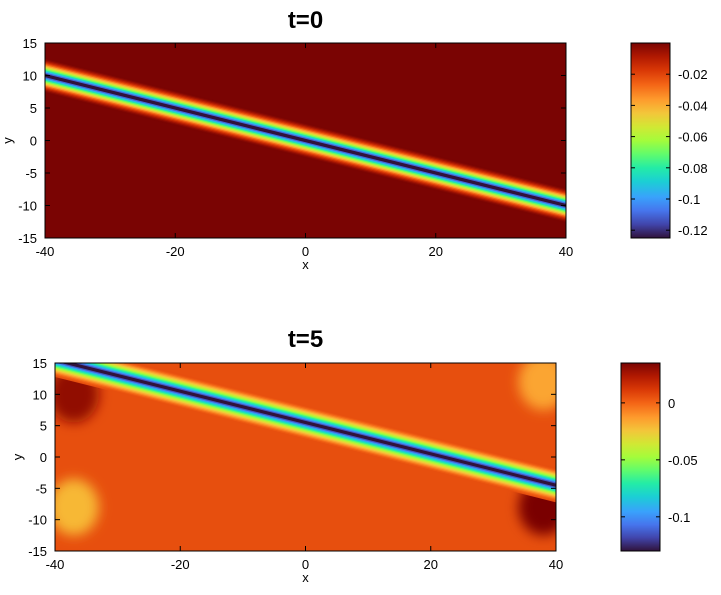 This screenshot has width=721, height=595. Describe the element at coordinates (683, 460) in the screenshot. I see `colorbar-tick-label: -0.05` at that location.